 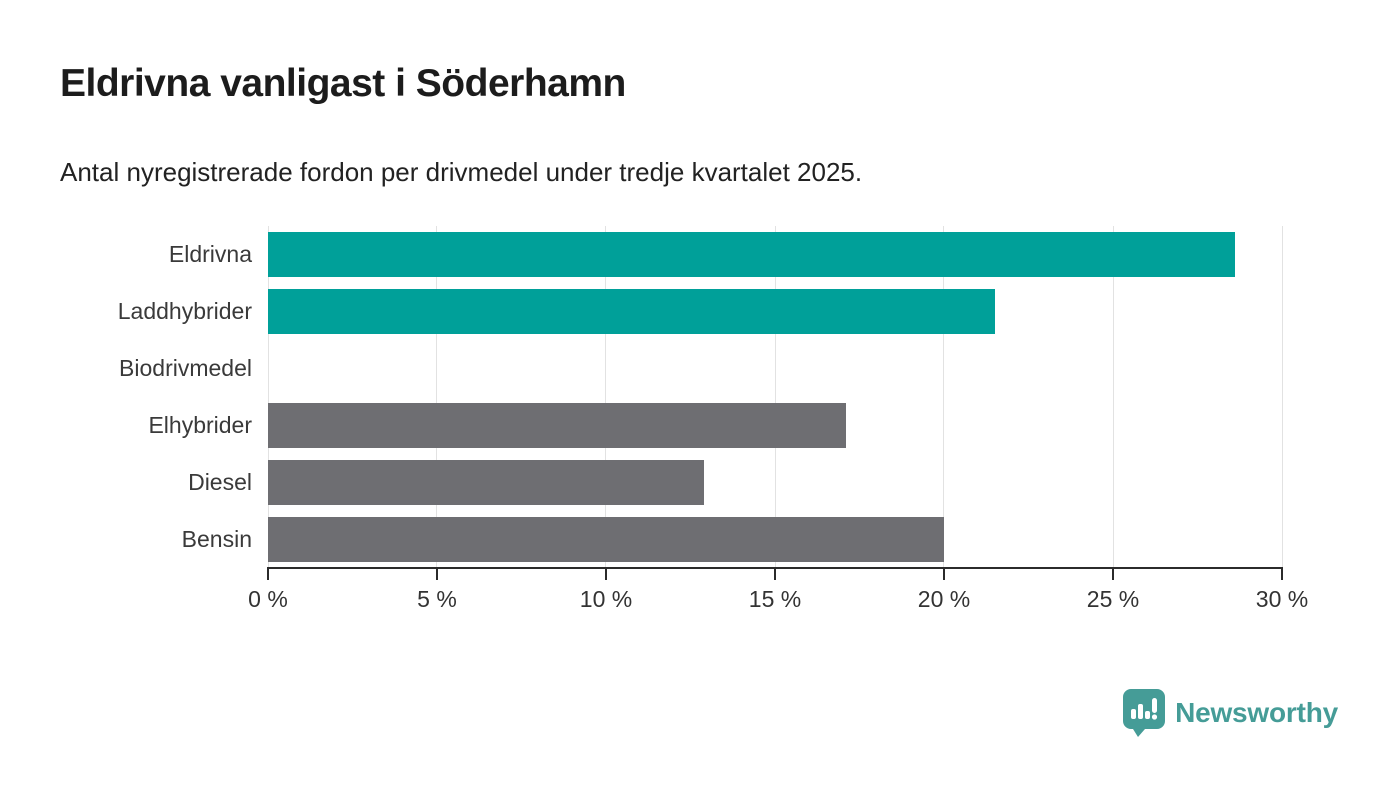 I want to click on newsworthy-logo-icon, so click(x=1144, y=713).